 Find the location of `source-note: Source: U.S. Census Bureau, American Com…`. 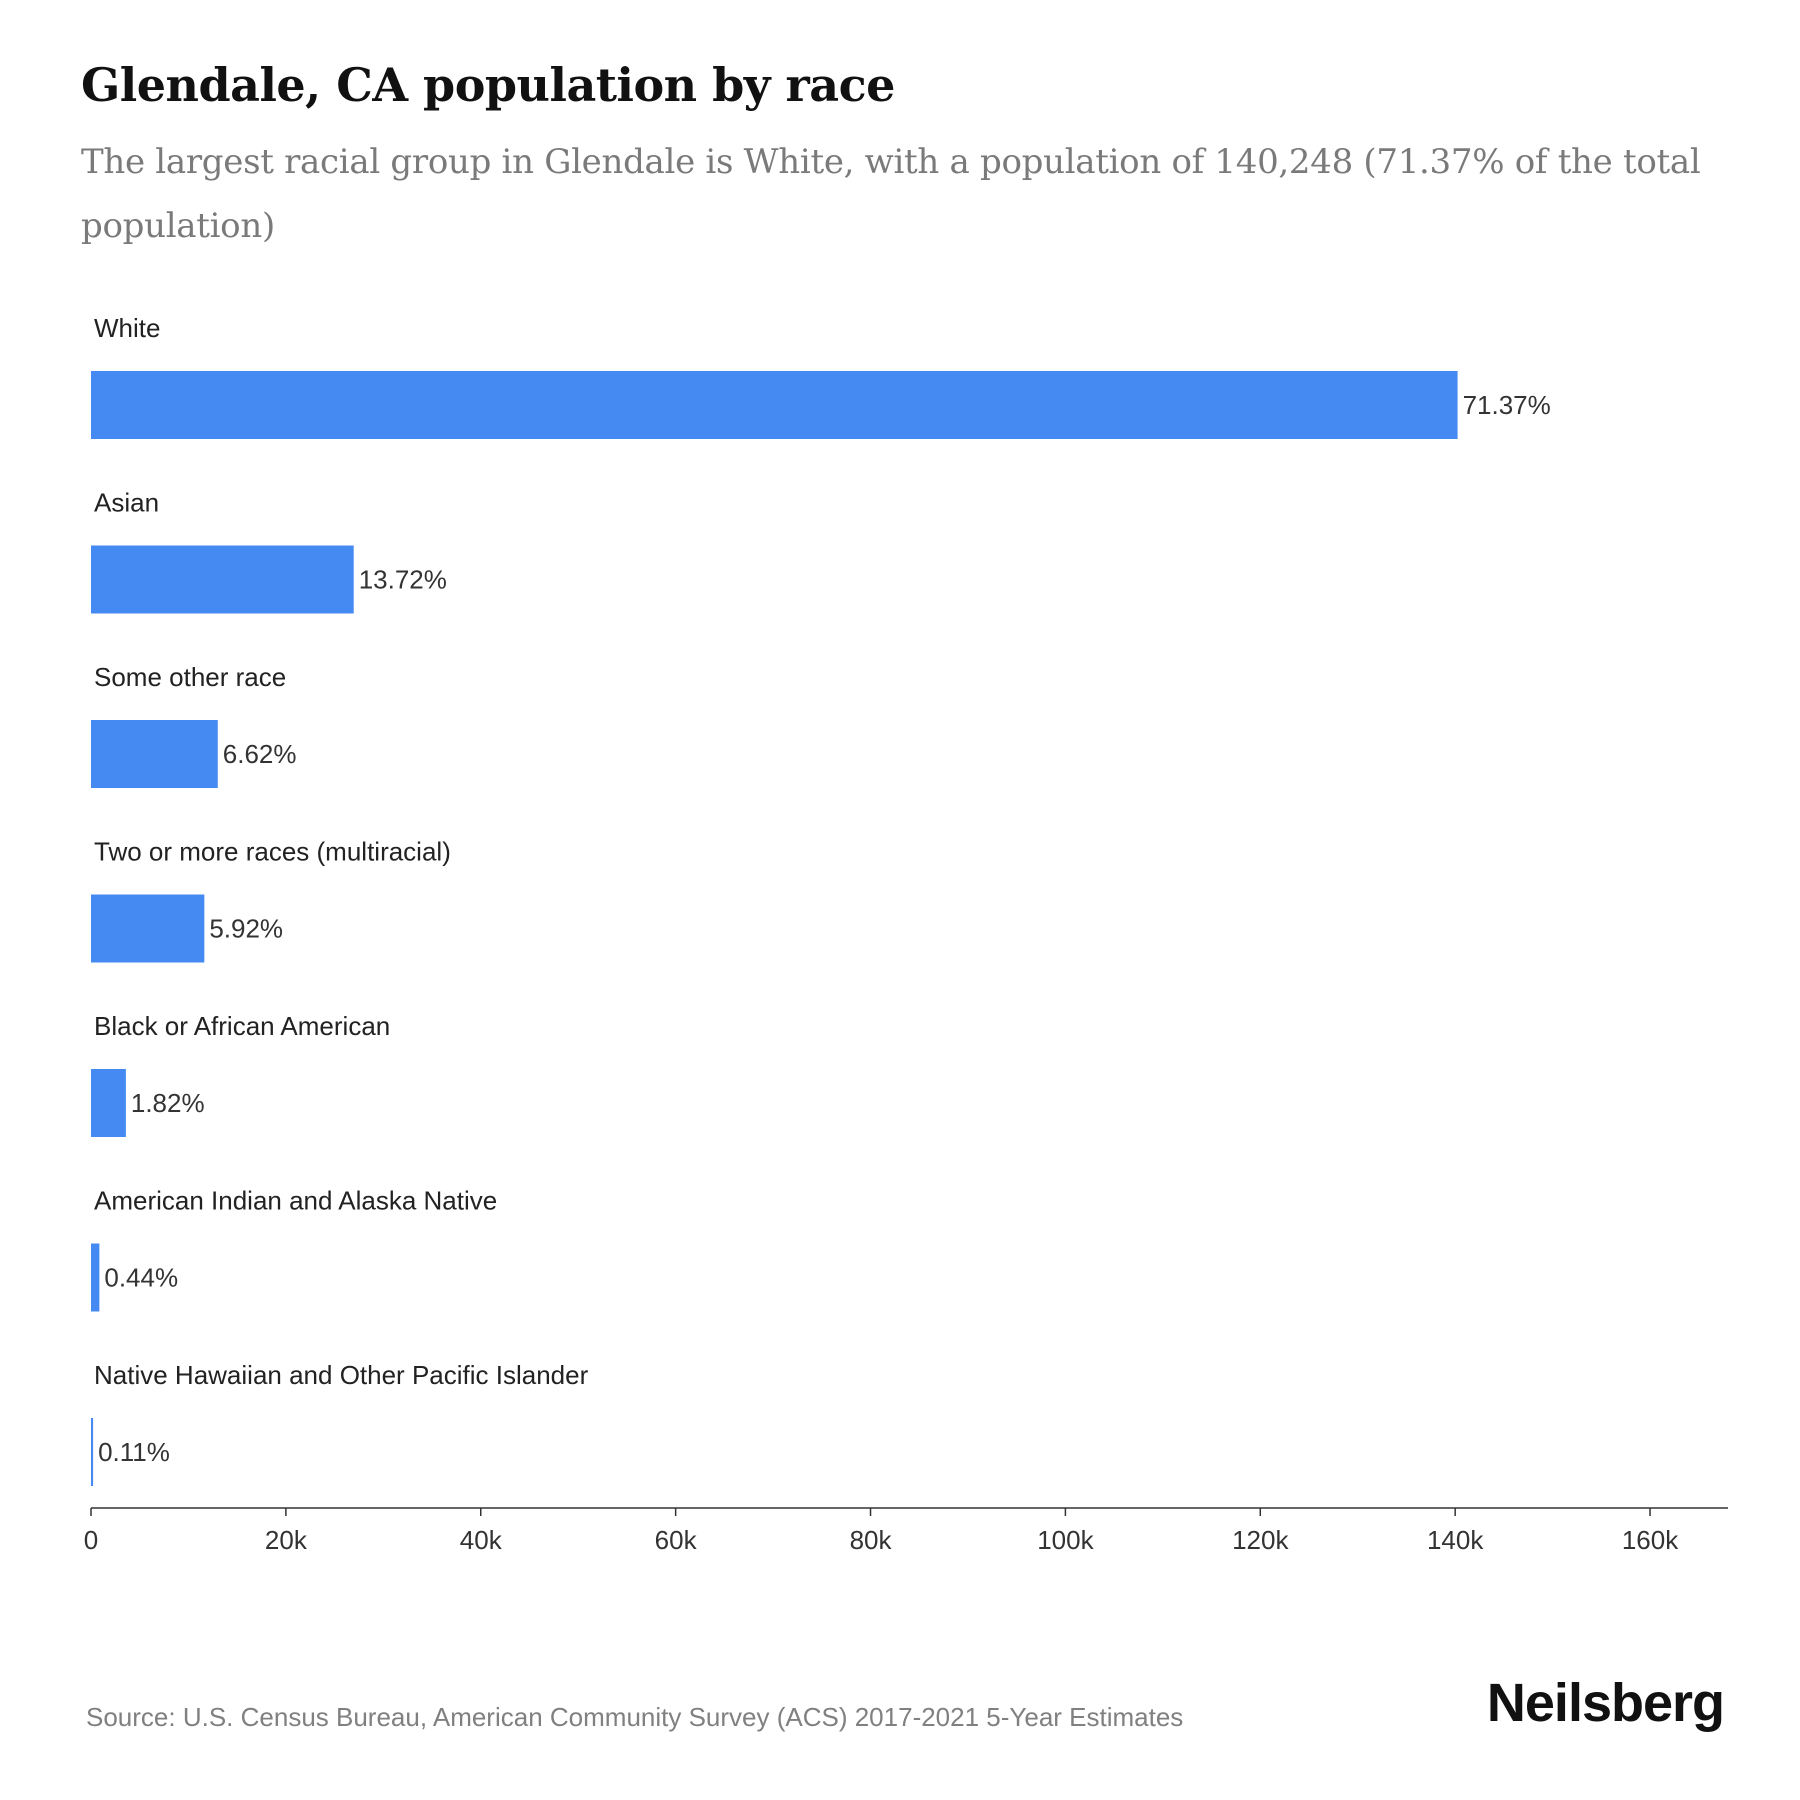

source-note: Source: U.S. Census Bureau, American Com… is located at coordinates (635, 1717).